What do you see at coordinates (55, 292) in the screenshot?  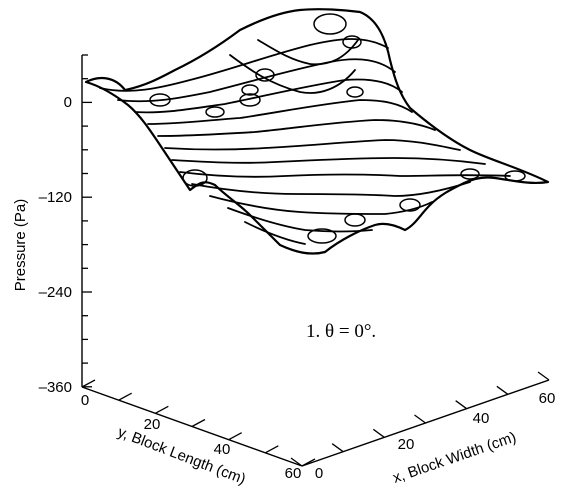 I see `z-tick-label: –240` at bounding box center [55, 292].